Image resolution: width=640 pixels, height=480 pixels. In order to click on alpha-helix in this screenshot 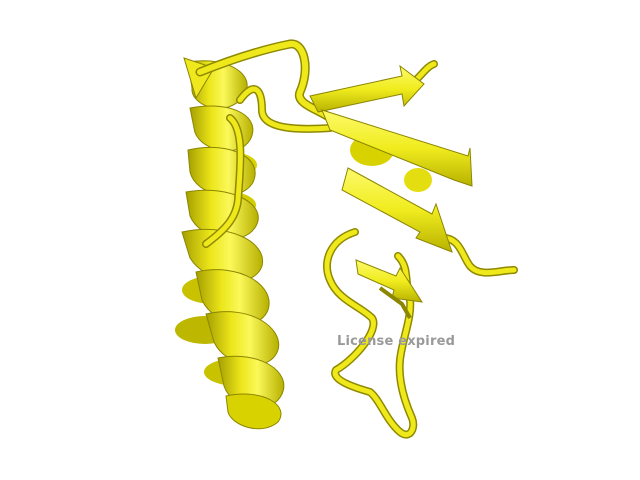, I will do `click(233, 243)`.